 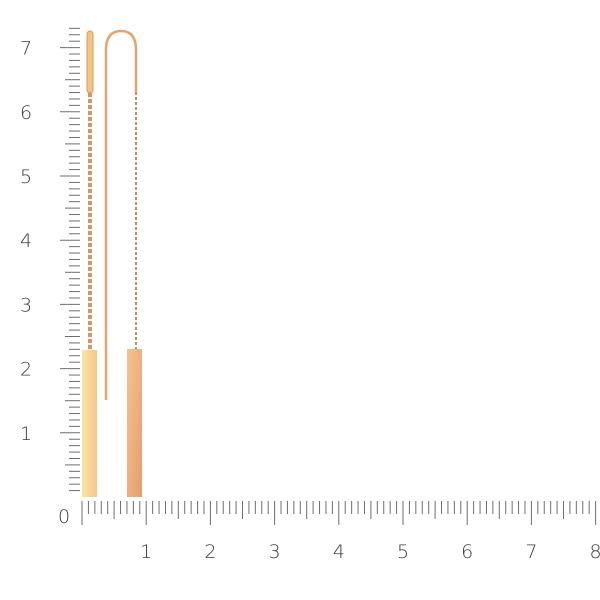 What do you see at coordinates (121, 214) in the screenshot?
I see `earring-side-hook` at bounding box center [121, 214].